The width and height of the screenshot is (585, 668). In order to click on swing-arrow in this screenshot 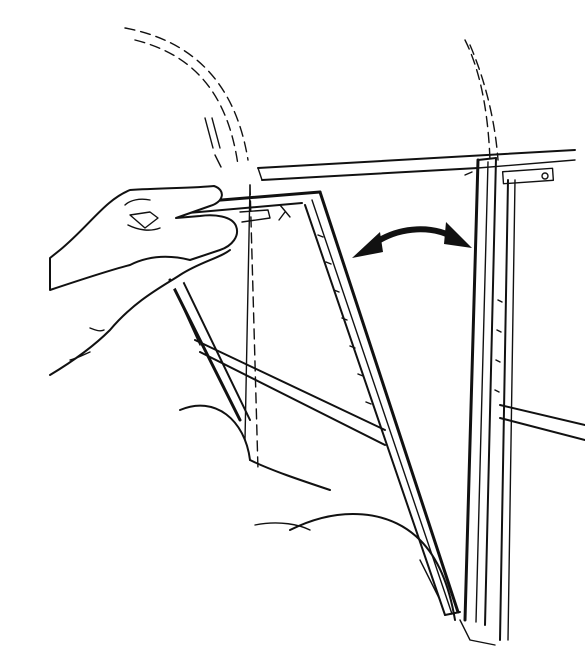, I will do `click(412, 240)`.